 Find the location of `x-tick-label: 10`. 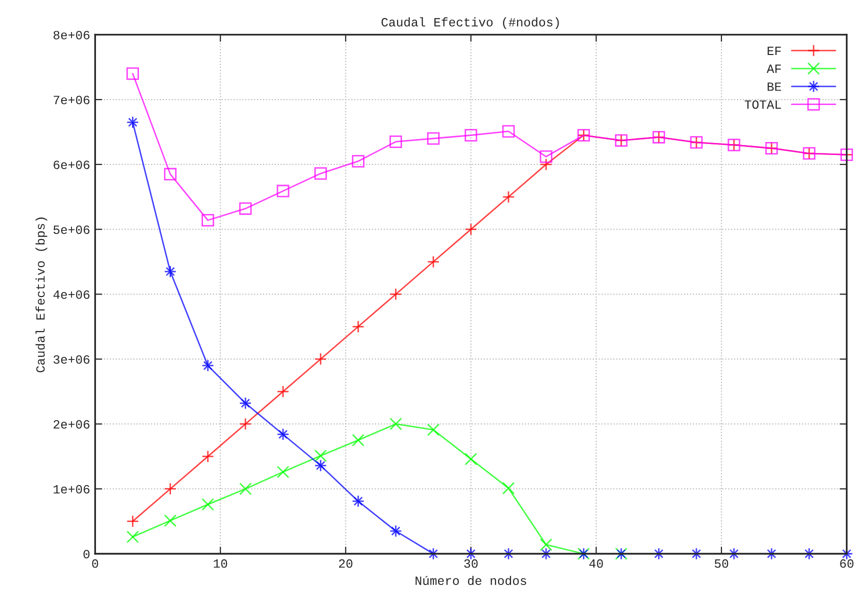

x-tick-label: 10 is located at coordinates (221, 563).